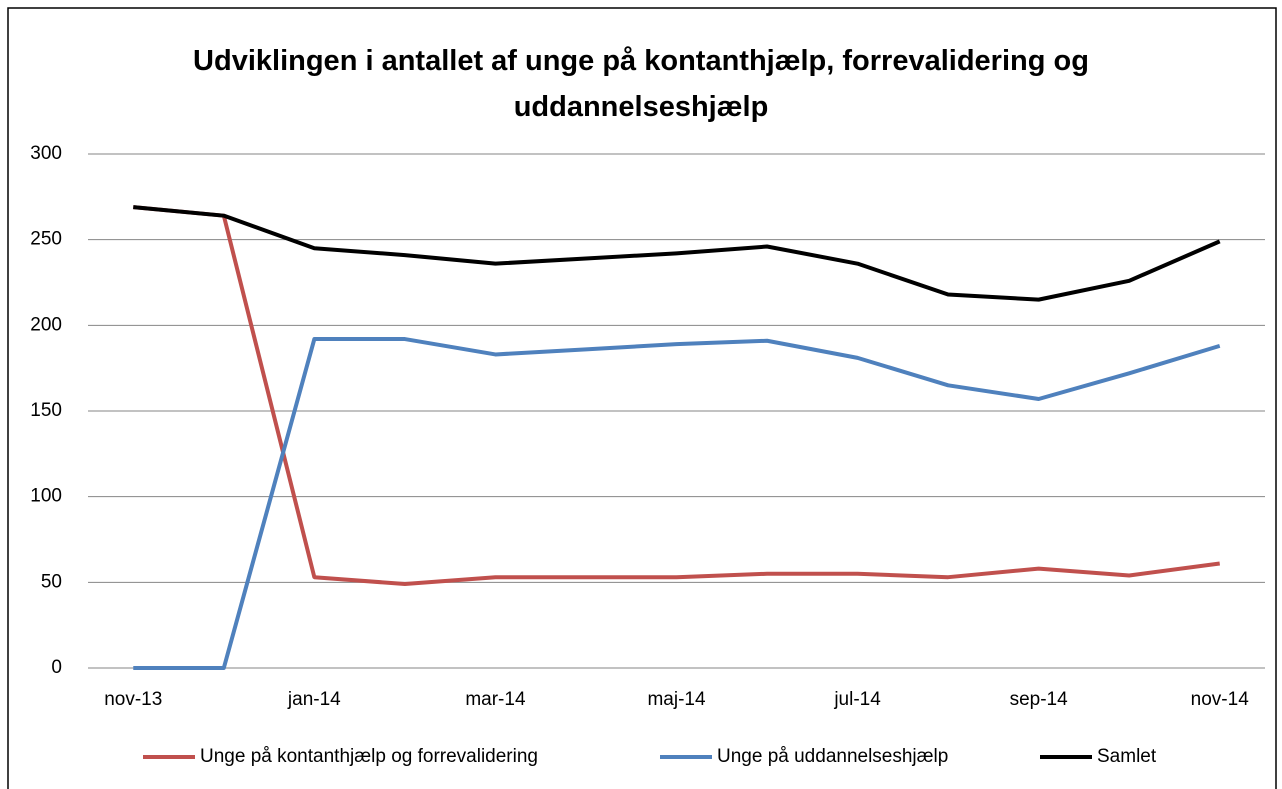 Image resolution: width=1282 pixels, height=789 pixels. Describe the element at coordinates (51, 581) in the screenshot. I see `y-tick-label: 50` at that location.